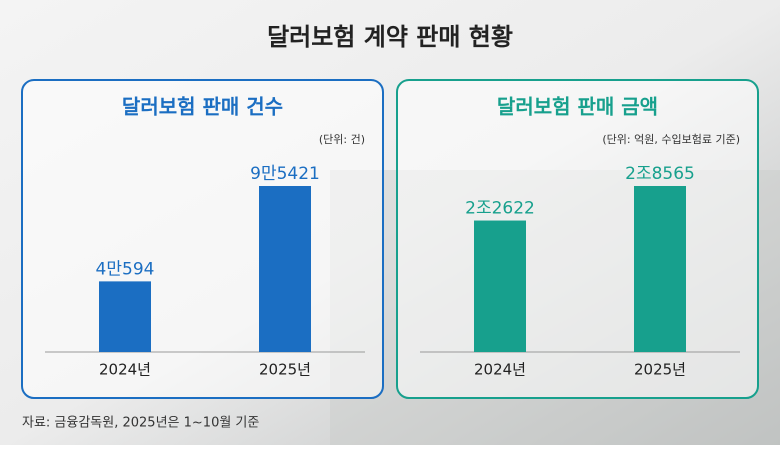 The height and width of the screenshot is (449, 780). What do you see at coordinates (500, 209) in the screenshot?
I see `value-label: 2조2622` at bounding box center [500, 209].